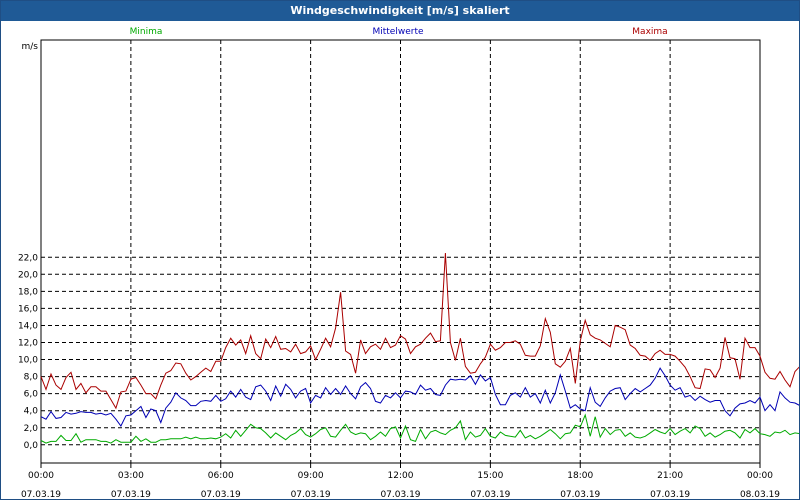 Image resolution: width=800 pixels, height=500 pixels. What do you see at coordinates (28, 344) in the screenshot?
I see `y-tick-label: 12,0` at bounding box center [28, 344].